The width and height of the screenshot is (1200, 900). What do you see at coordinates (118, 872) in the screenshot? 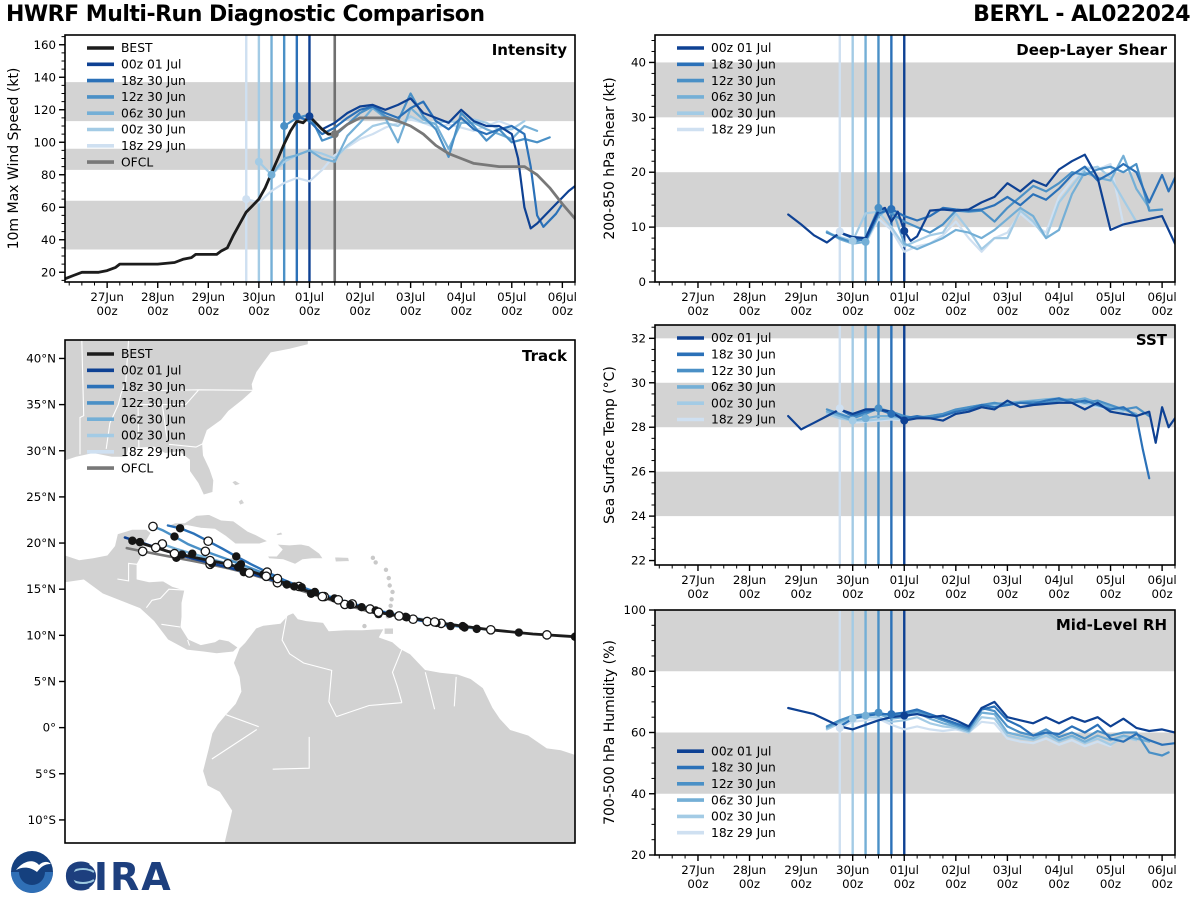
I see `footer-logos: CIRA` at bounding box center [118, 872].